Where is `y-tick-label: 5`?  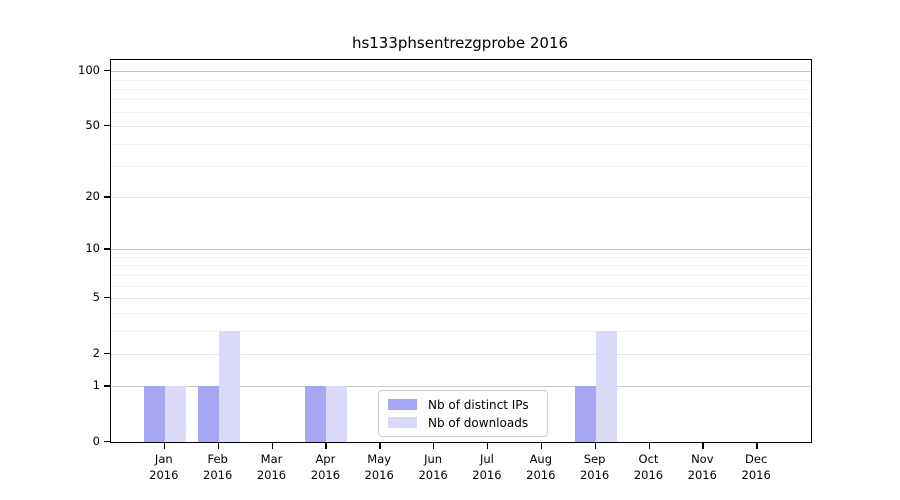 y-tick-label: 5 is located at coordinates (96, 297).